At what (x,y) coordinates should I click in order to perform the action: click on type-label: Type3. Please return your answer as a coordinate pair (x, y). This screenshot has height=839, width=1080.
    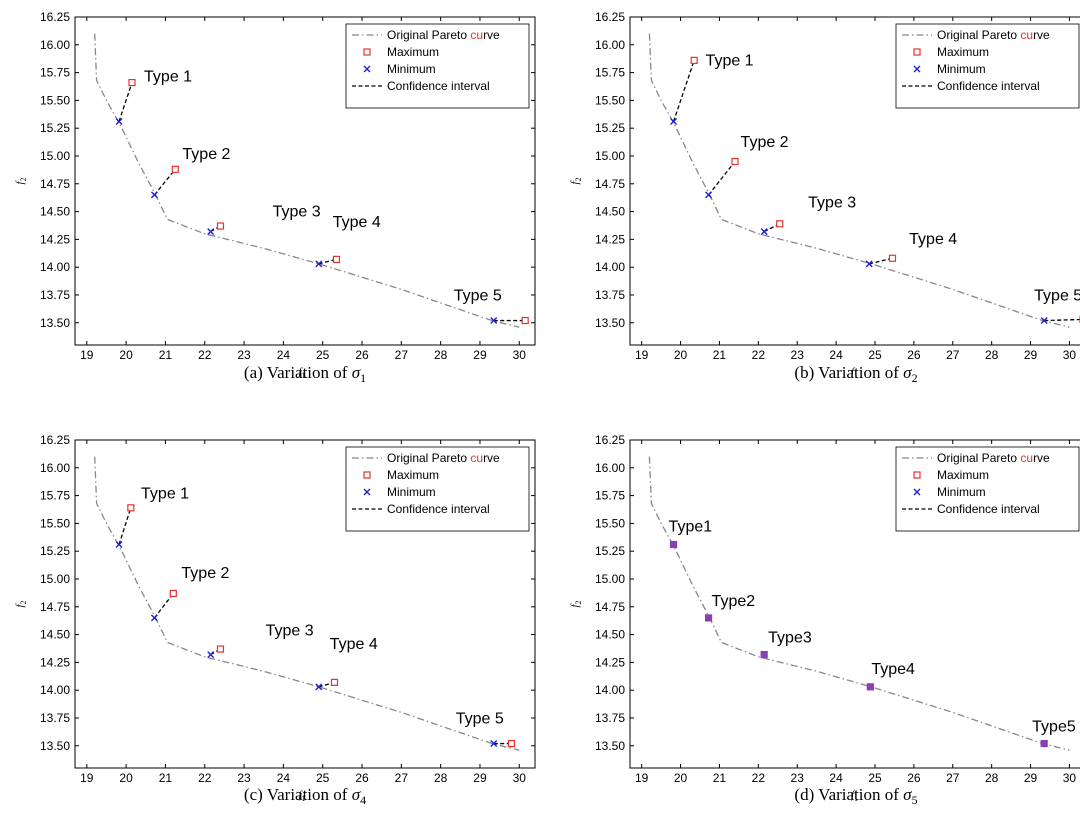
    Looking at the image, I should click on (790, 638).